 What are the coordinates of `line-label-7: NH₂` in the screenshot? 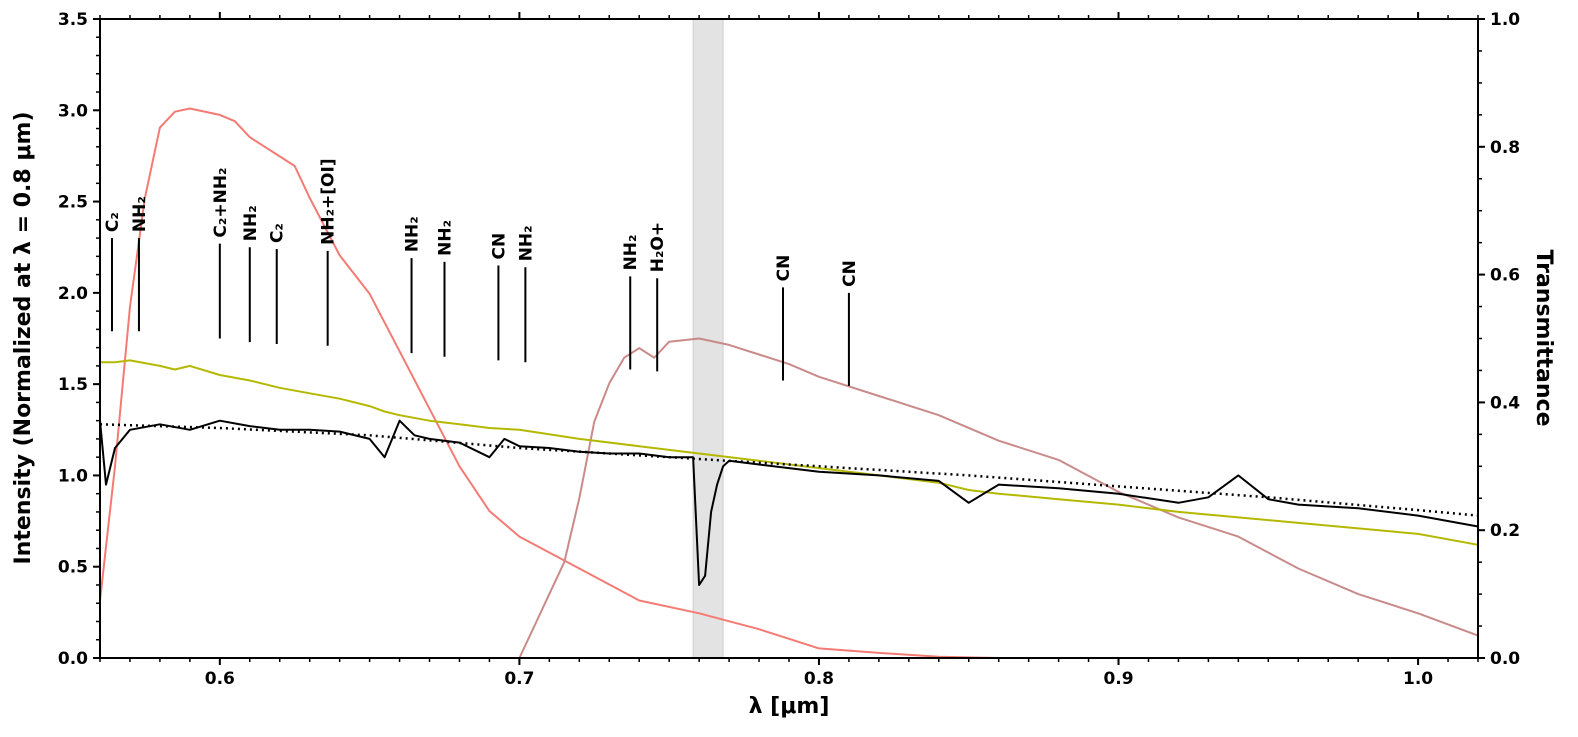 It's located at (446, 238).